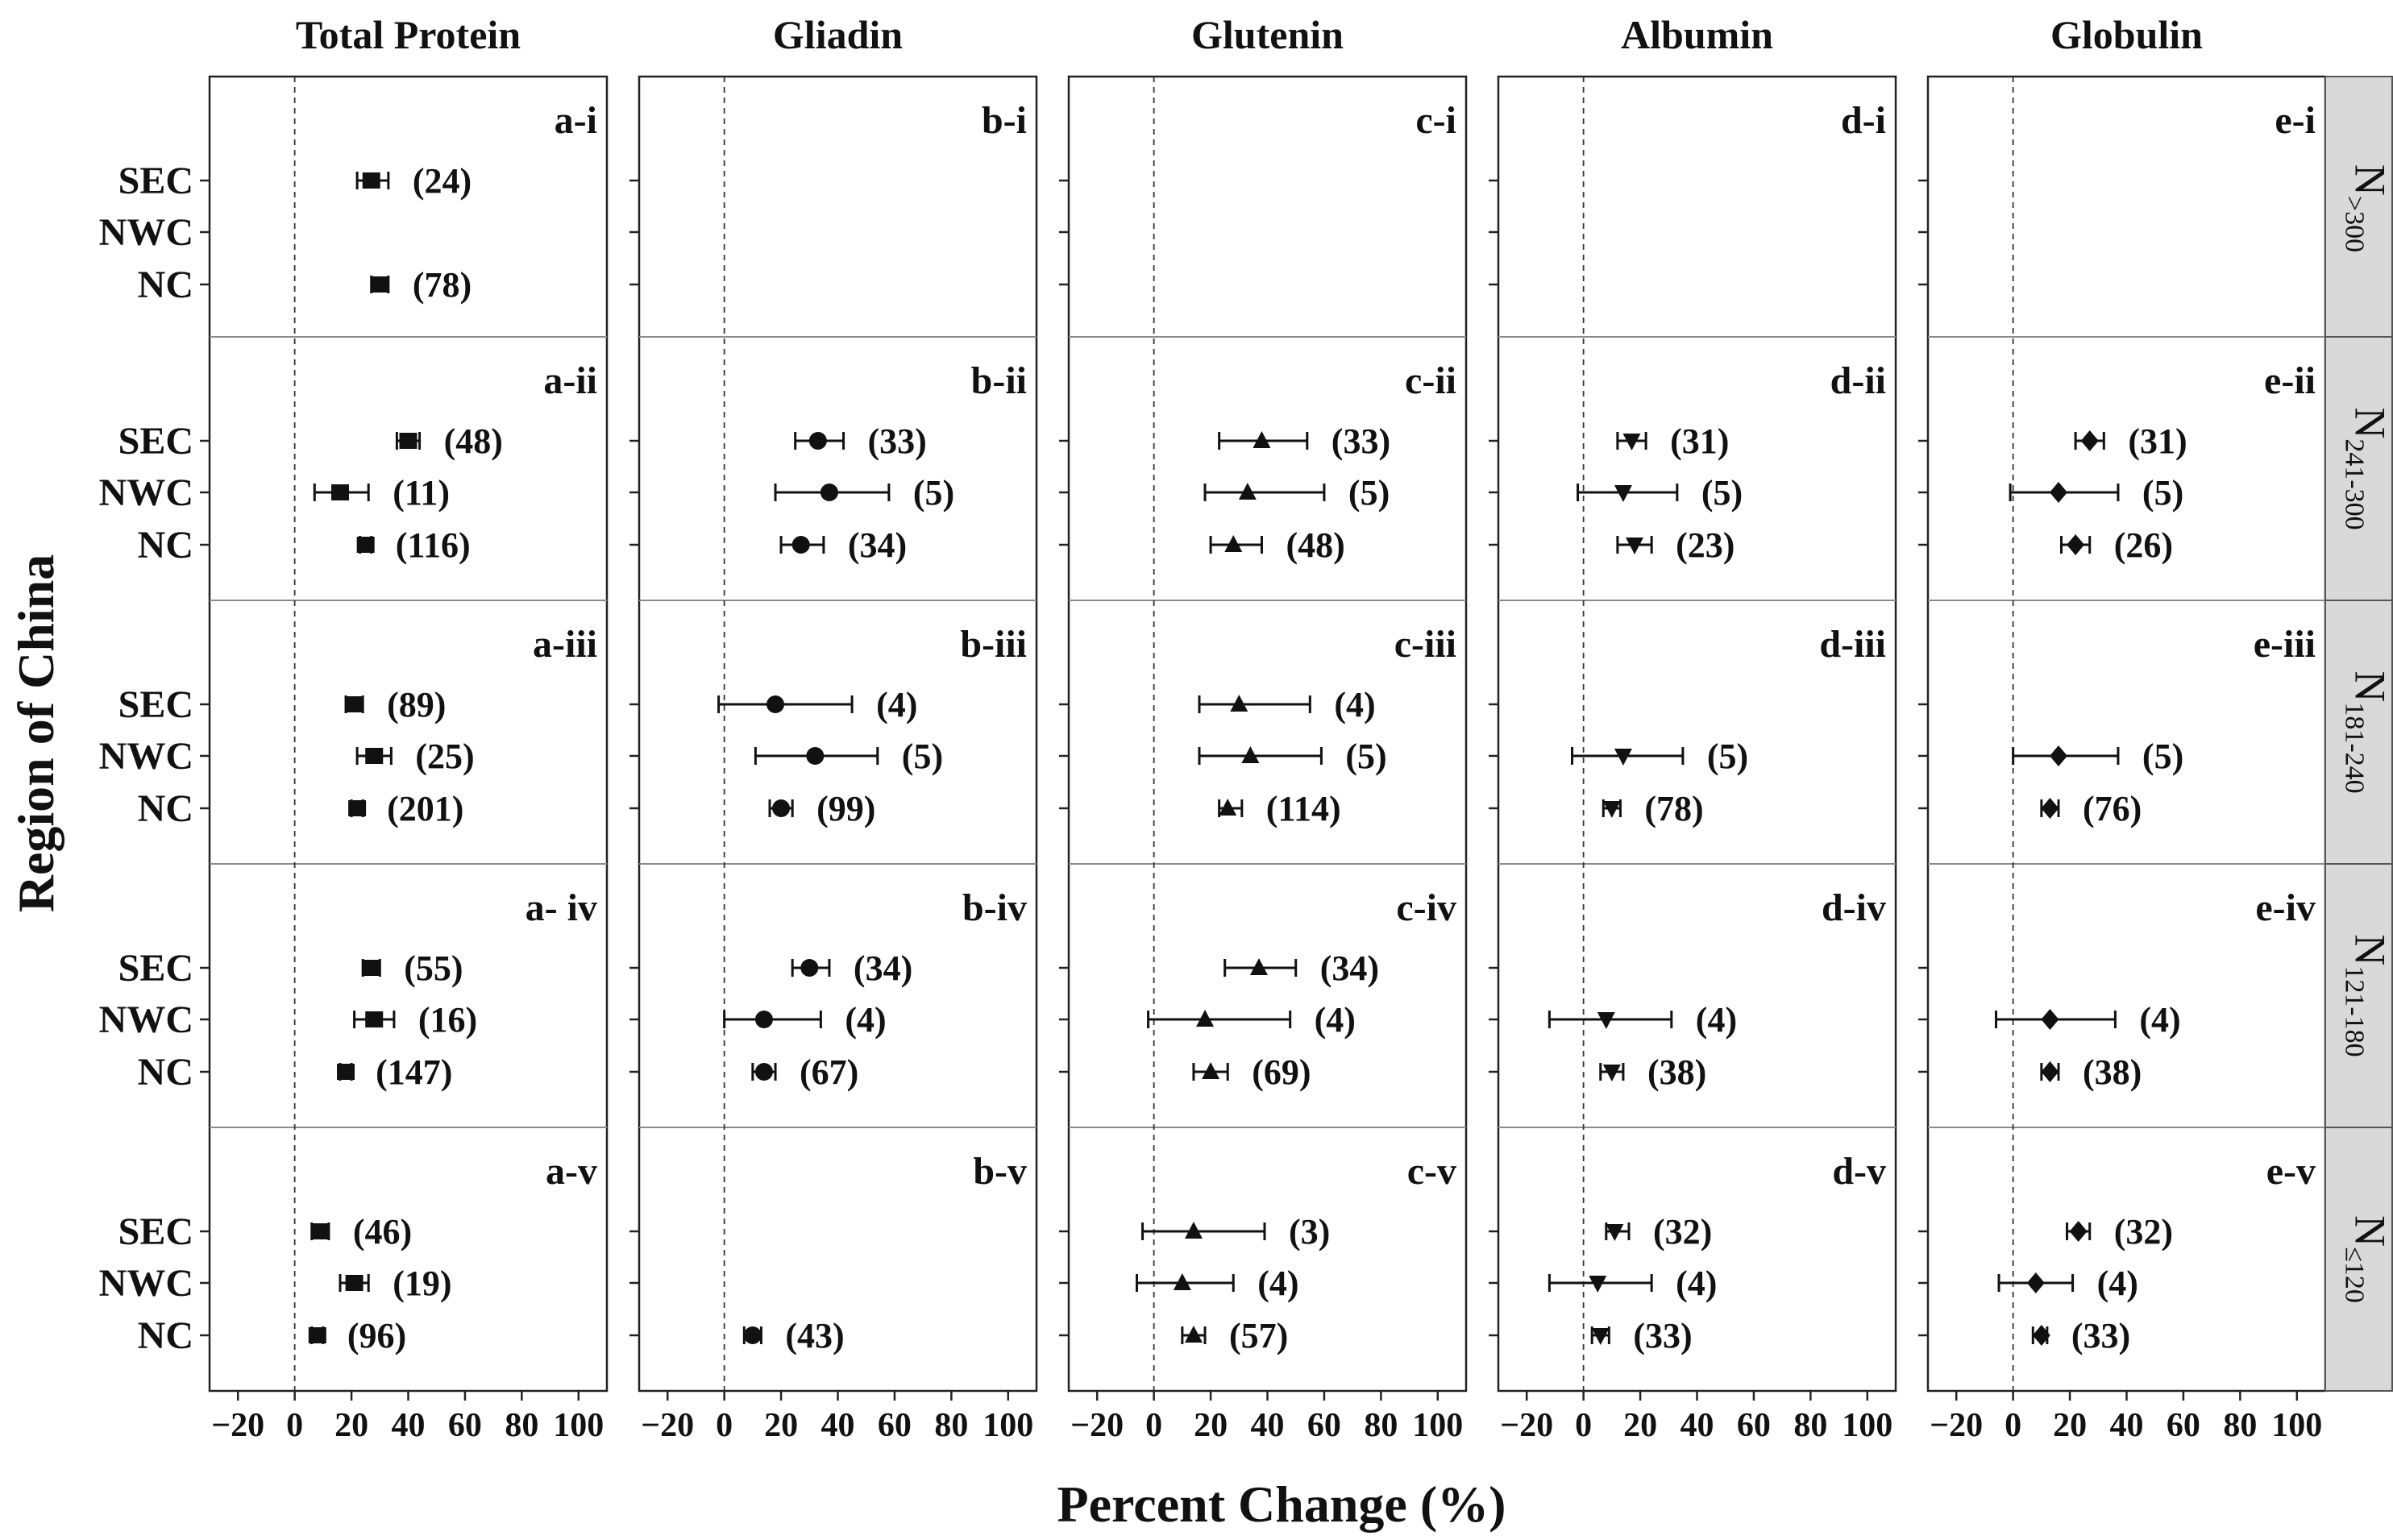 The width and height of the screenshot is (2393, 1540). Describe the element at coordinates (2366, 1259) in the screenshot. I see `facet-strip-label: N≤120` at that location.